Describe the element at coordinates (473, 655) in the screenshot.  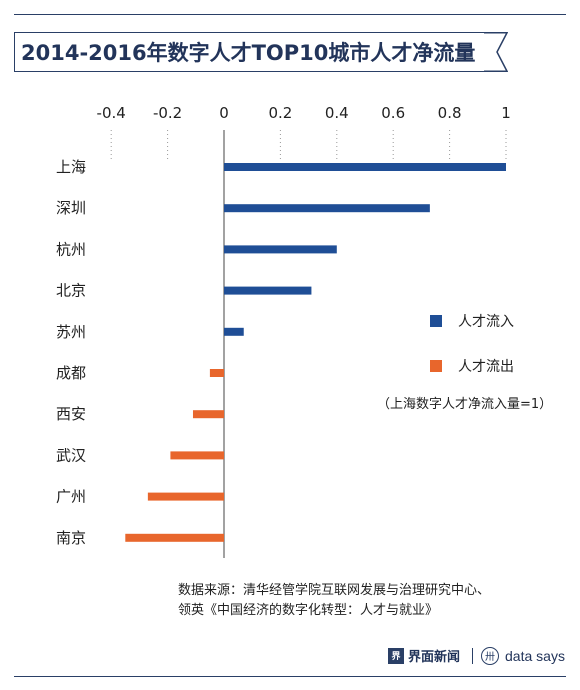
I see `brand-separator` at that location.